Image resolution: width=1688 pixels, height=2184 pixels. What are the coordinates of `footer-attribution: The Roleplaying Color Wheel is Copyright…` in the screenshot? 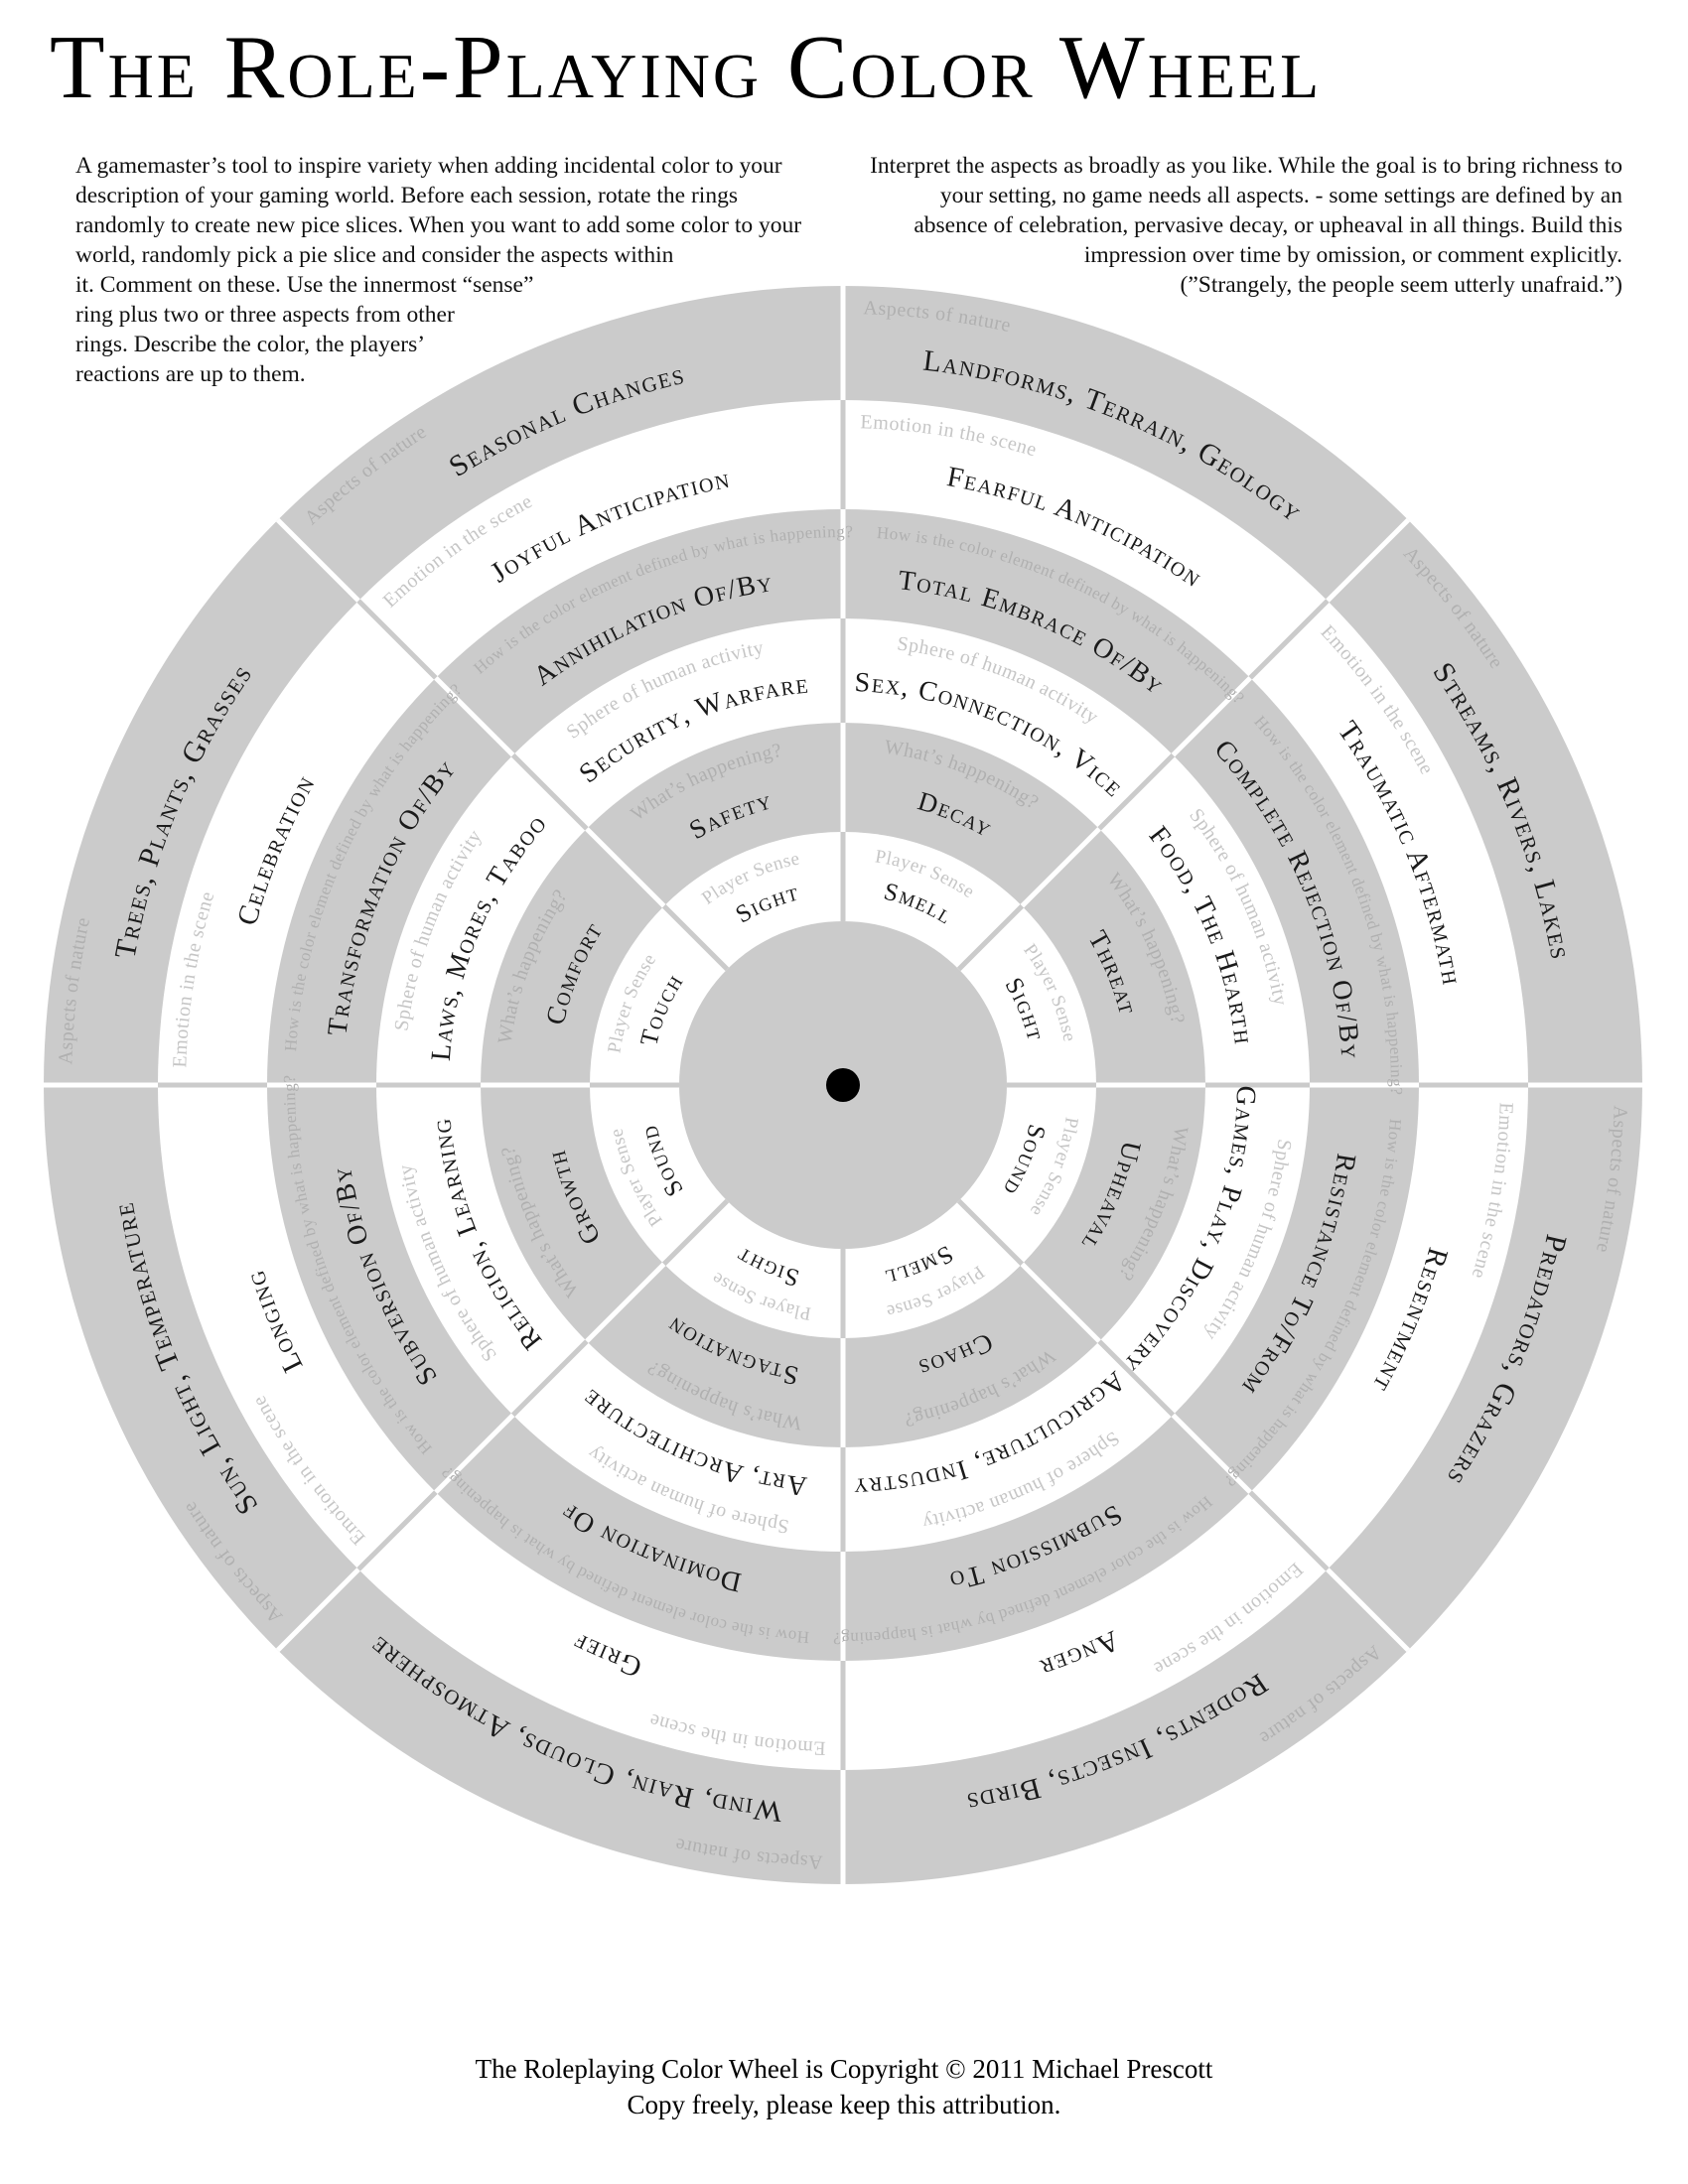 It's located at (844, 2086).